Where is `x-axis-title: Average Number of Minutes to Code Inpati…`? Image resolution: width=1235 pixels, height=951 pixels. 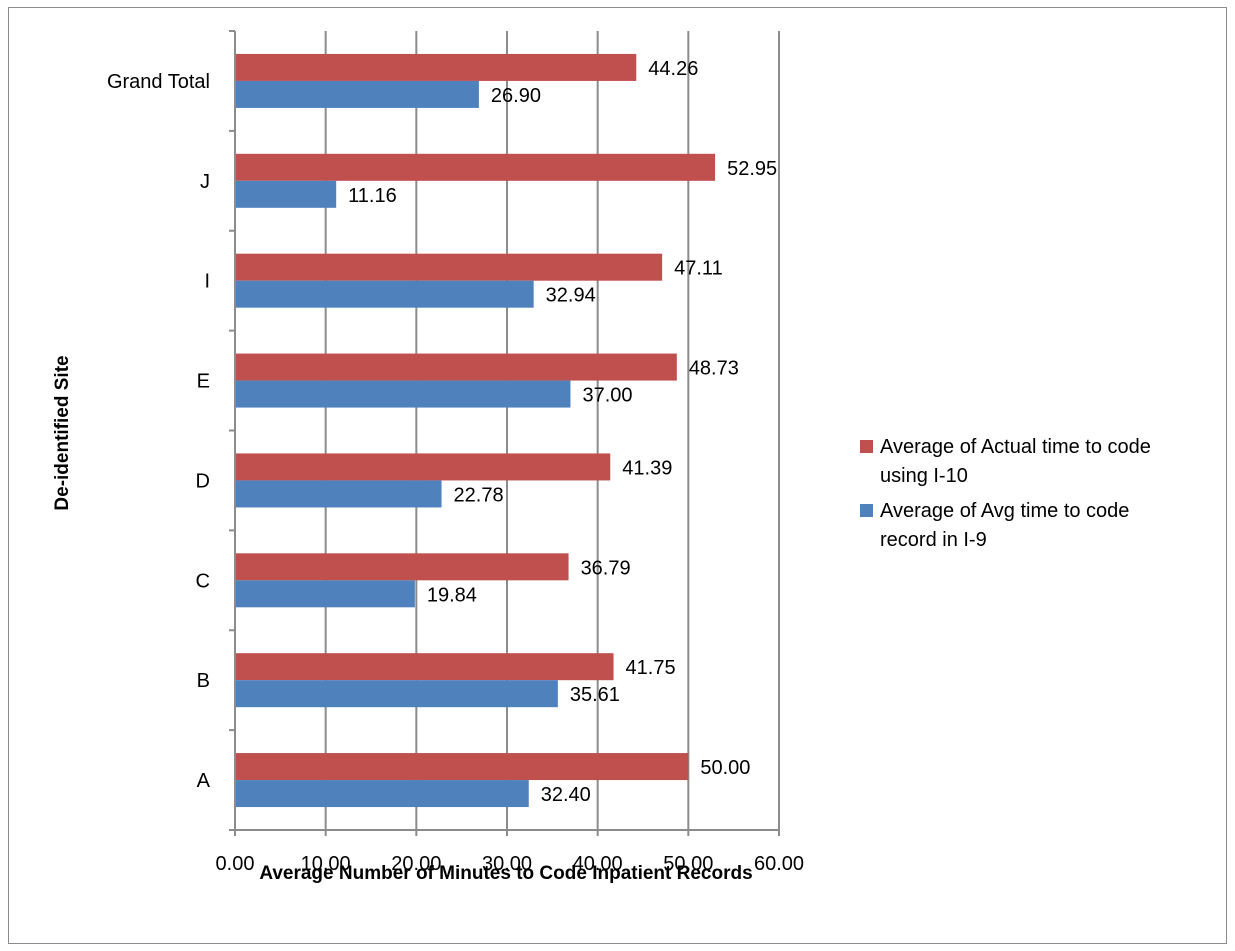 x-axis-title: Average Number of Minutes to Code Inpati… is located at coordinates (505, 873).